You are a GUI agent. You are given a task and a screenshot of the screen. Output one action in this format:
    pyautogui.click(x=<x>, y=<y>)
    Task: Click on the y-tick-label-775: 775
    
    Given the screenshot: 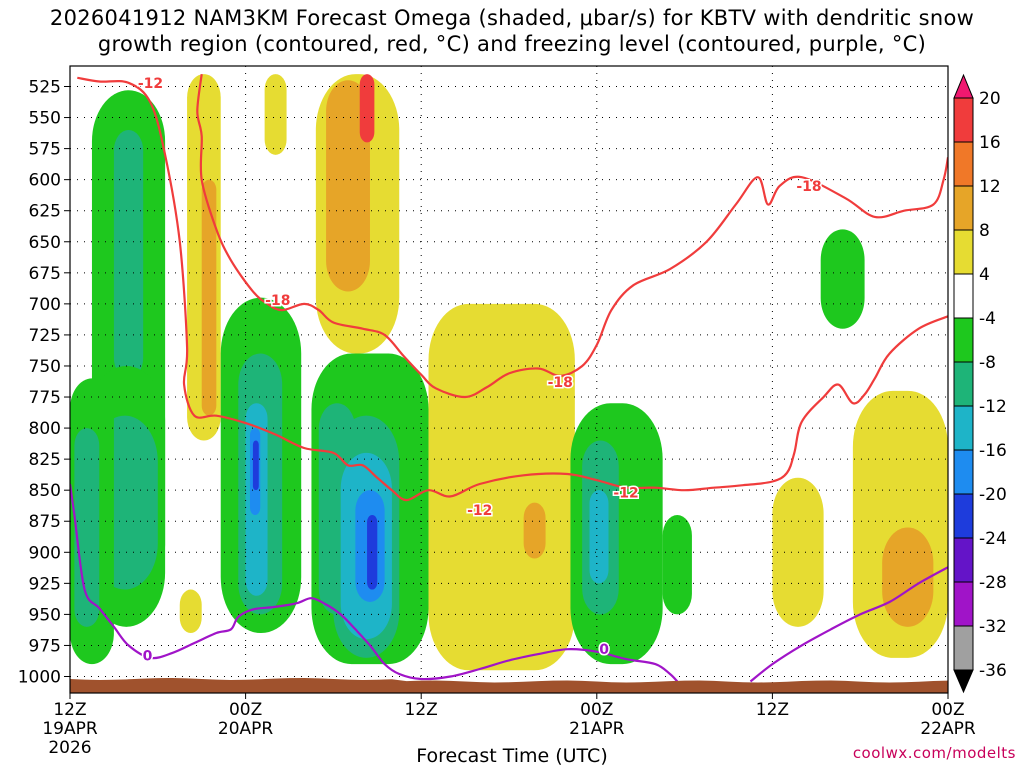 What is the action you would take?
    pyautogui.click(x=45, y=398)
    